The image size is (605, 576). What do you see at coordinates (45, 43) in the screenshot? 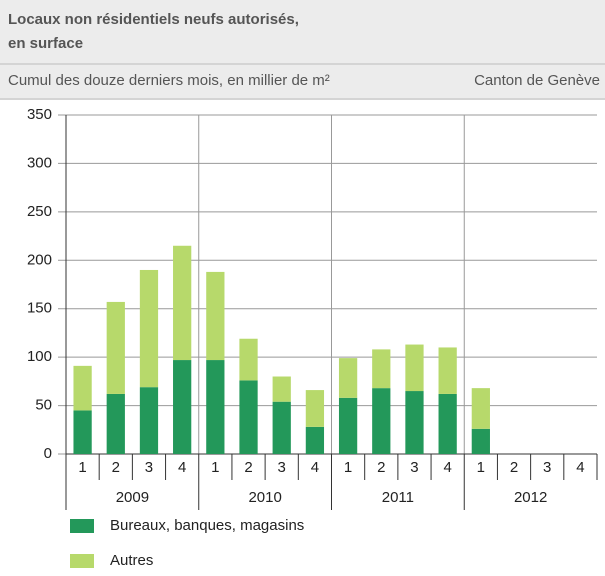
I see `chart-title-line2: en surface` at bounding box center [45, 43].